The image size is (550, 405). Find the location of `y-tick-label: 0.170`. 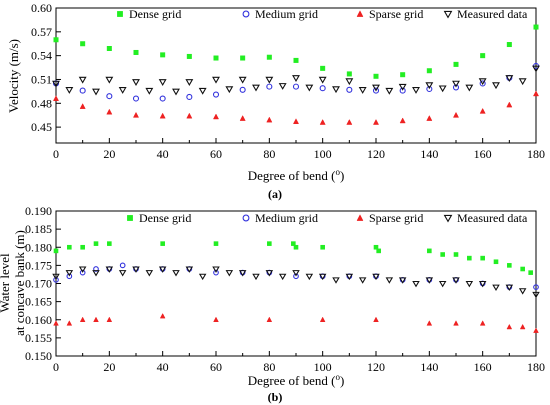

y-tick-label: 0.170 is located at coordinates (38, 284).